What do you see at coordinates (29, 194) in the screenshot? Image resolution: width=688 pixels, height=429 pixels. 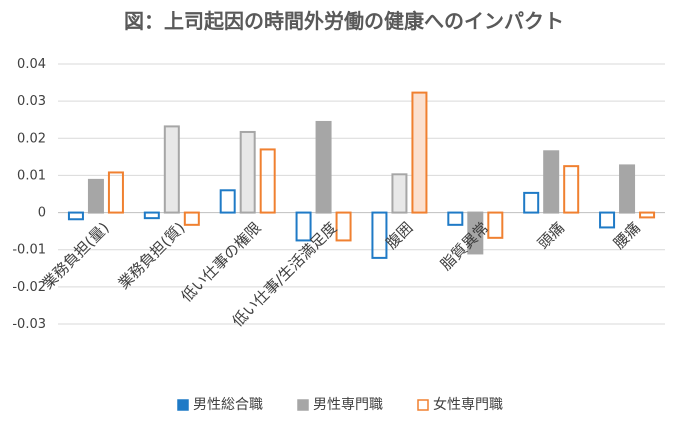 I see `y-axis: 0.04 0.03 0.02 0.01 0 -0.01 -0.02 -0.03` at bounding box center [29, 194].